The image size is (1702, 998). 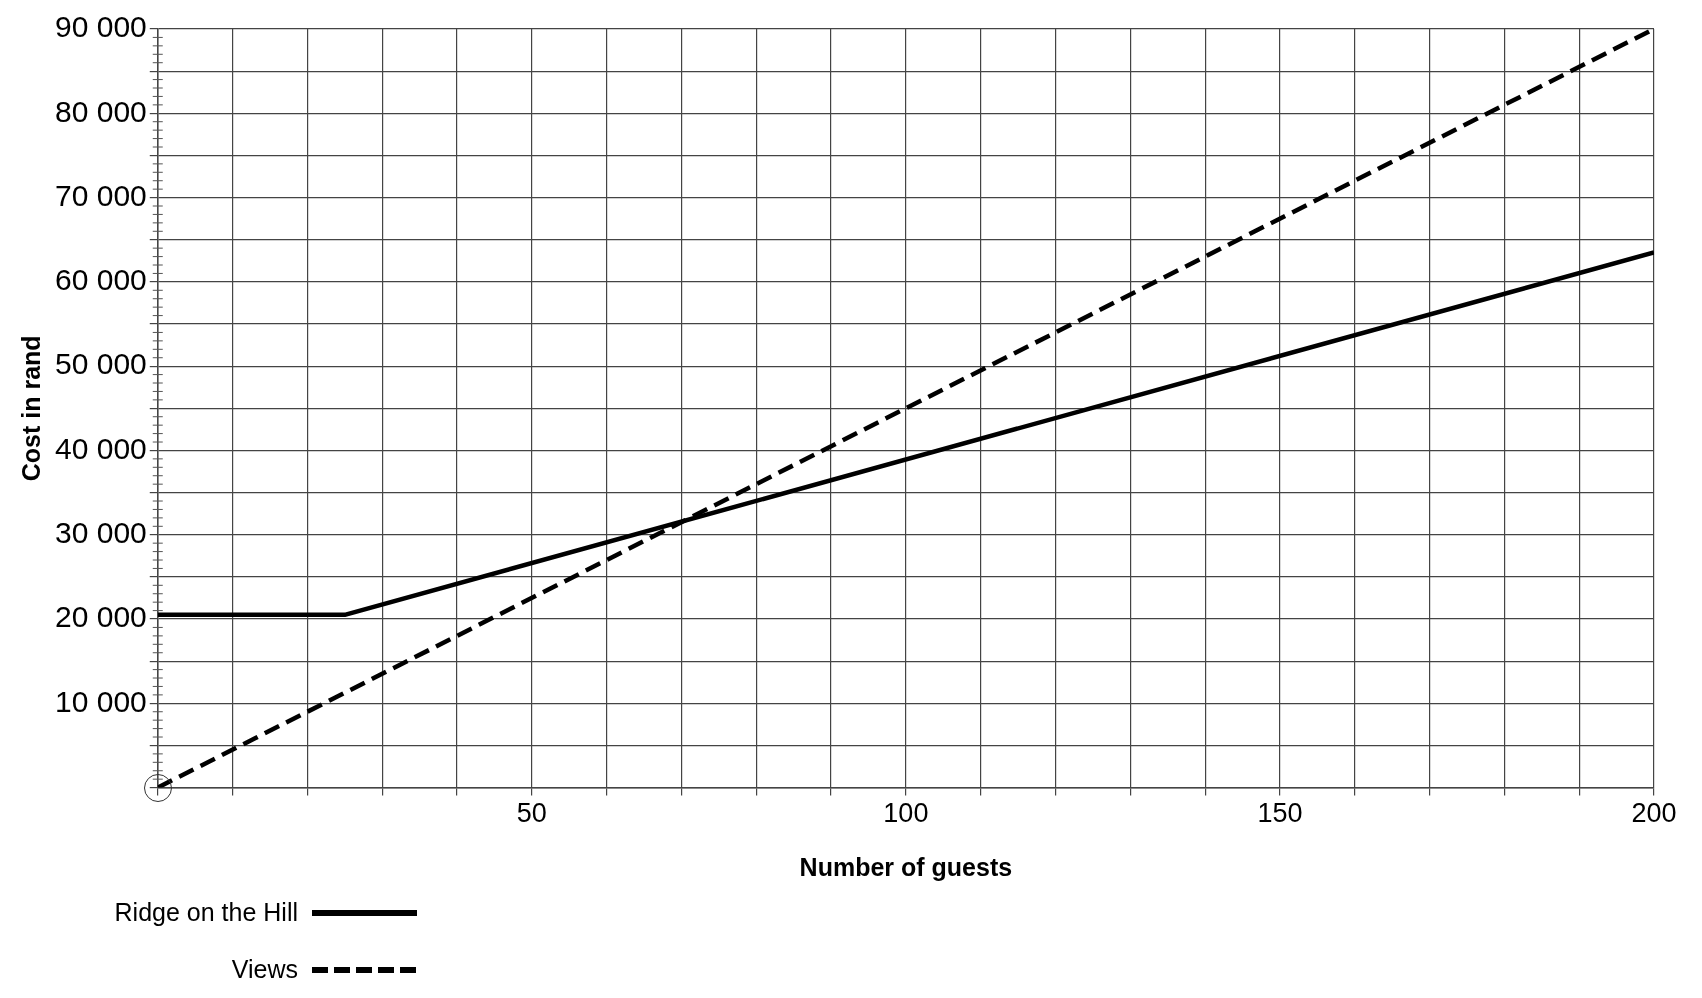 What do you see at coordinates (100, 617) in the screenshot?
I see `y-tick-label: 20 000` at bounding box center [100, 617].